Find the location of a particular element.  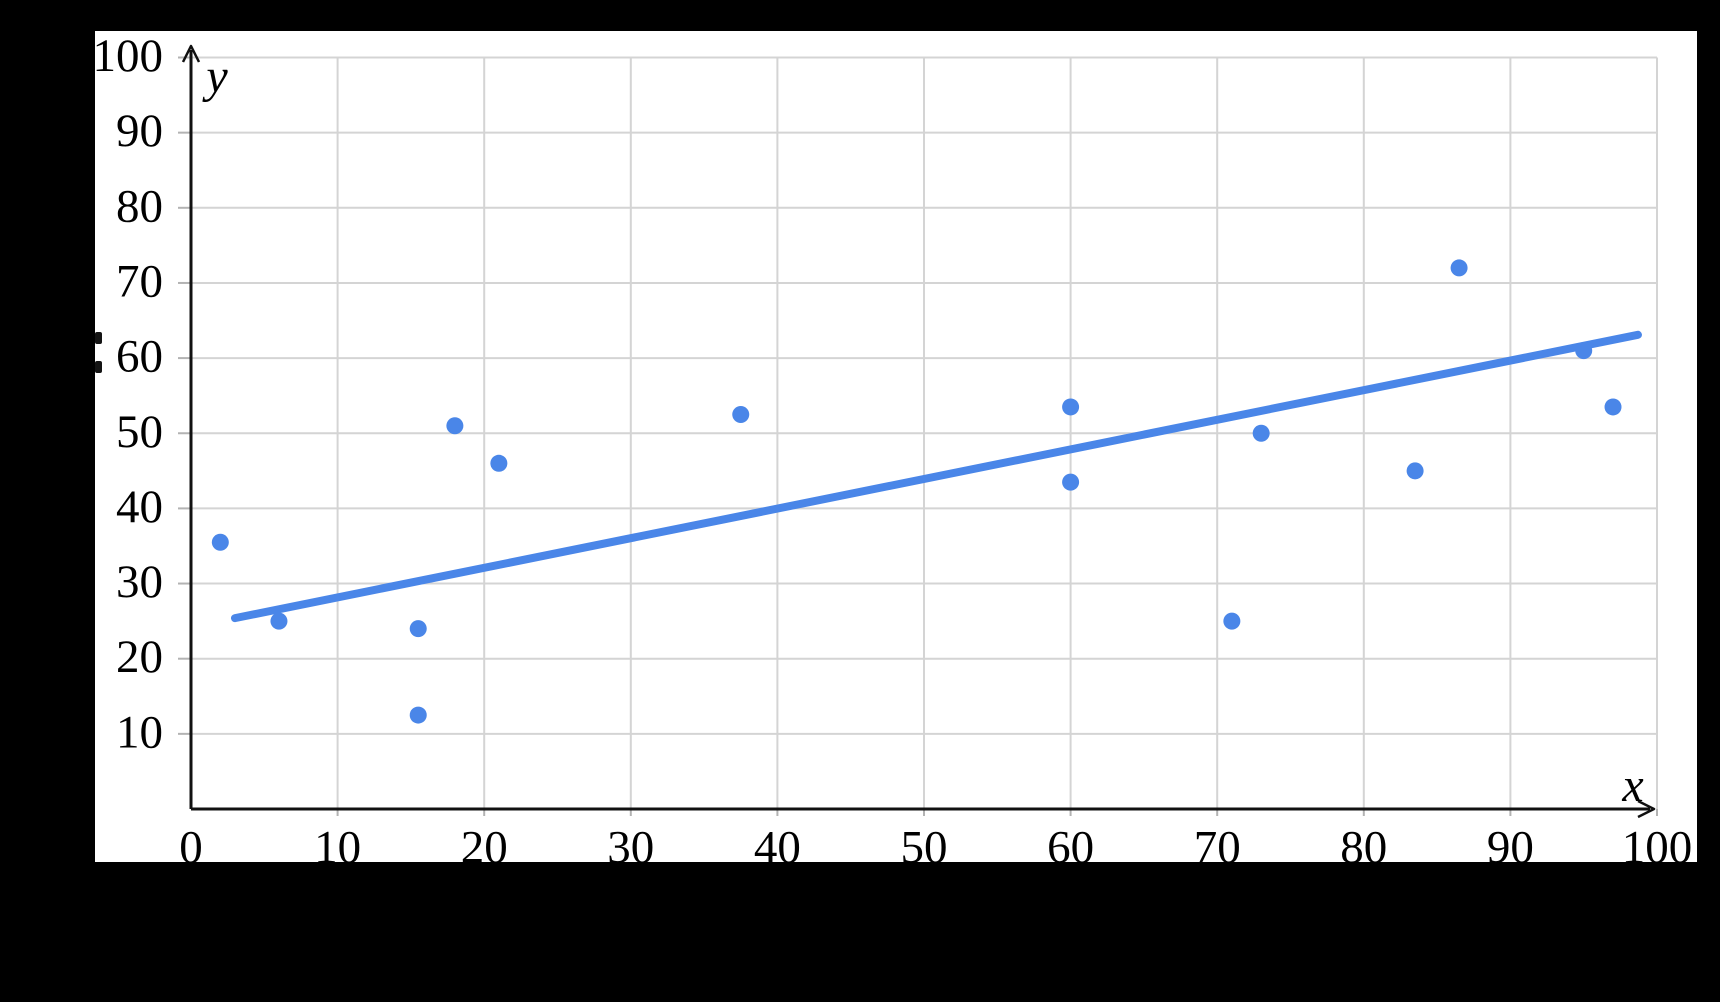

x-axis-arrow is located at coordinates (1646, 809).